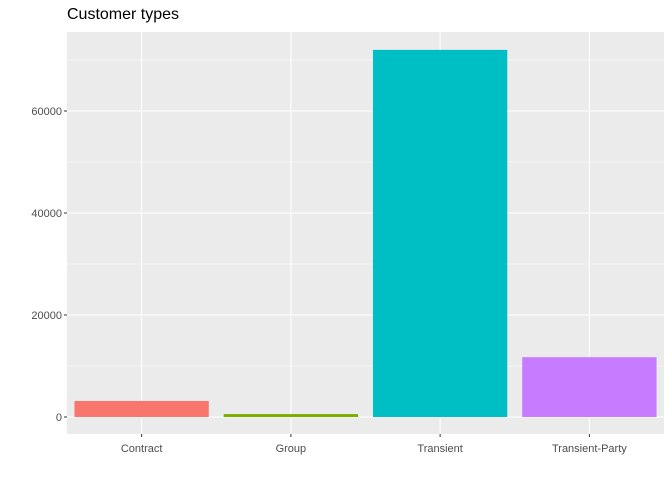 The width and height of the screenshot is (672, 480). What do you see at coordinates (589, 387) in the screenshot?
I see `bar-transient-party` at bounding box center [589, 387].